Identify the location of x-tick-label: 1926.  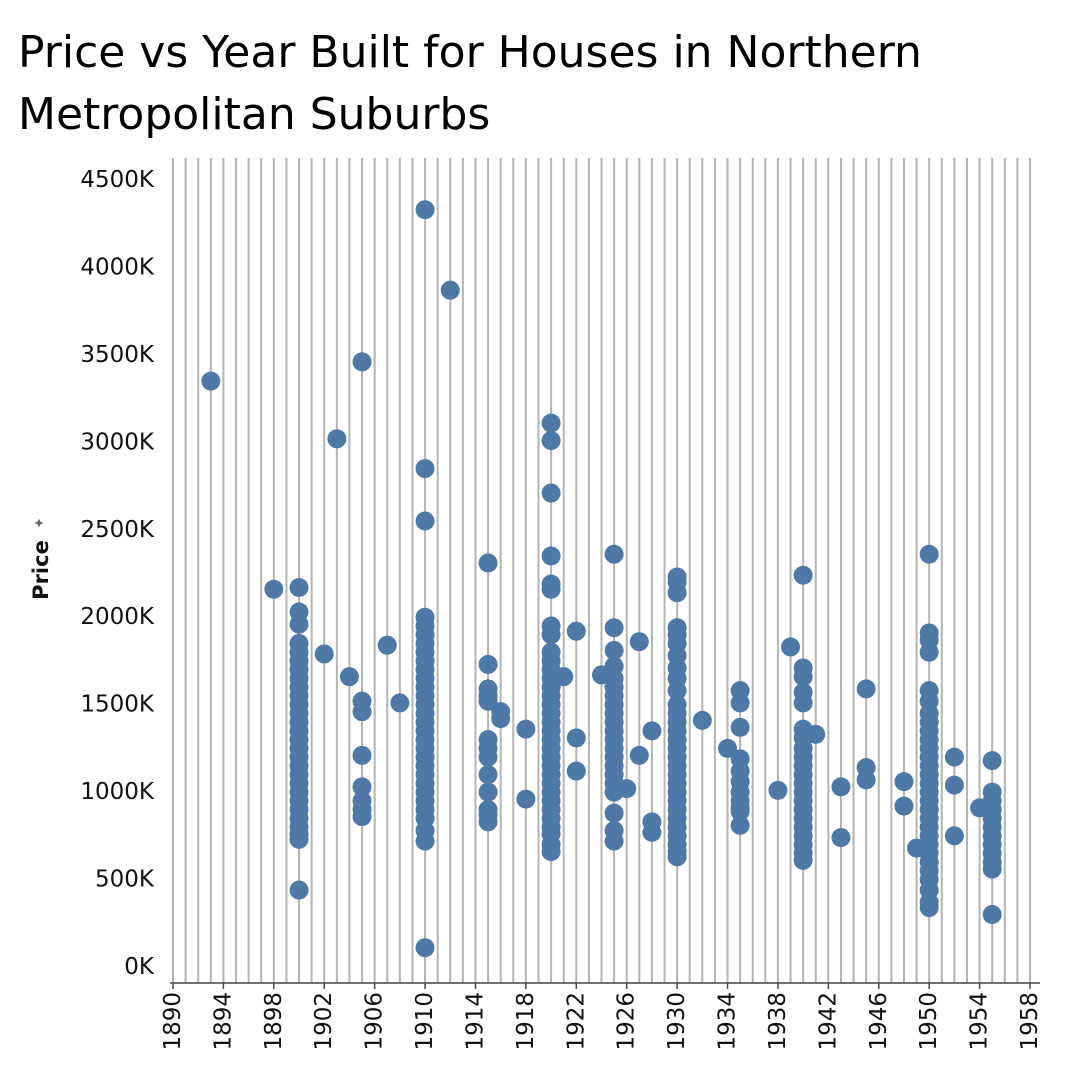
(627, 1021).